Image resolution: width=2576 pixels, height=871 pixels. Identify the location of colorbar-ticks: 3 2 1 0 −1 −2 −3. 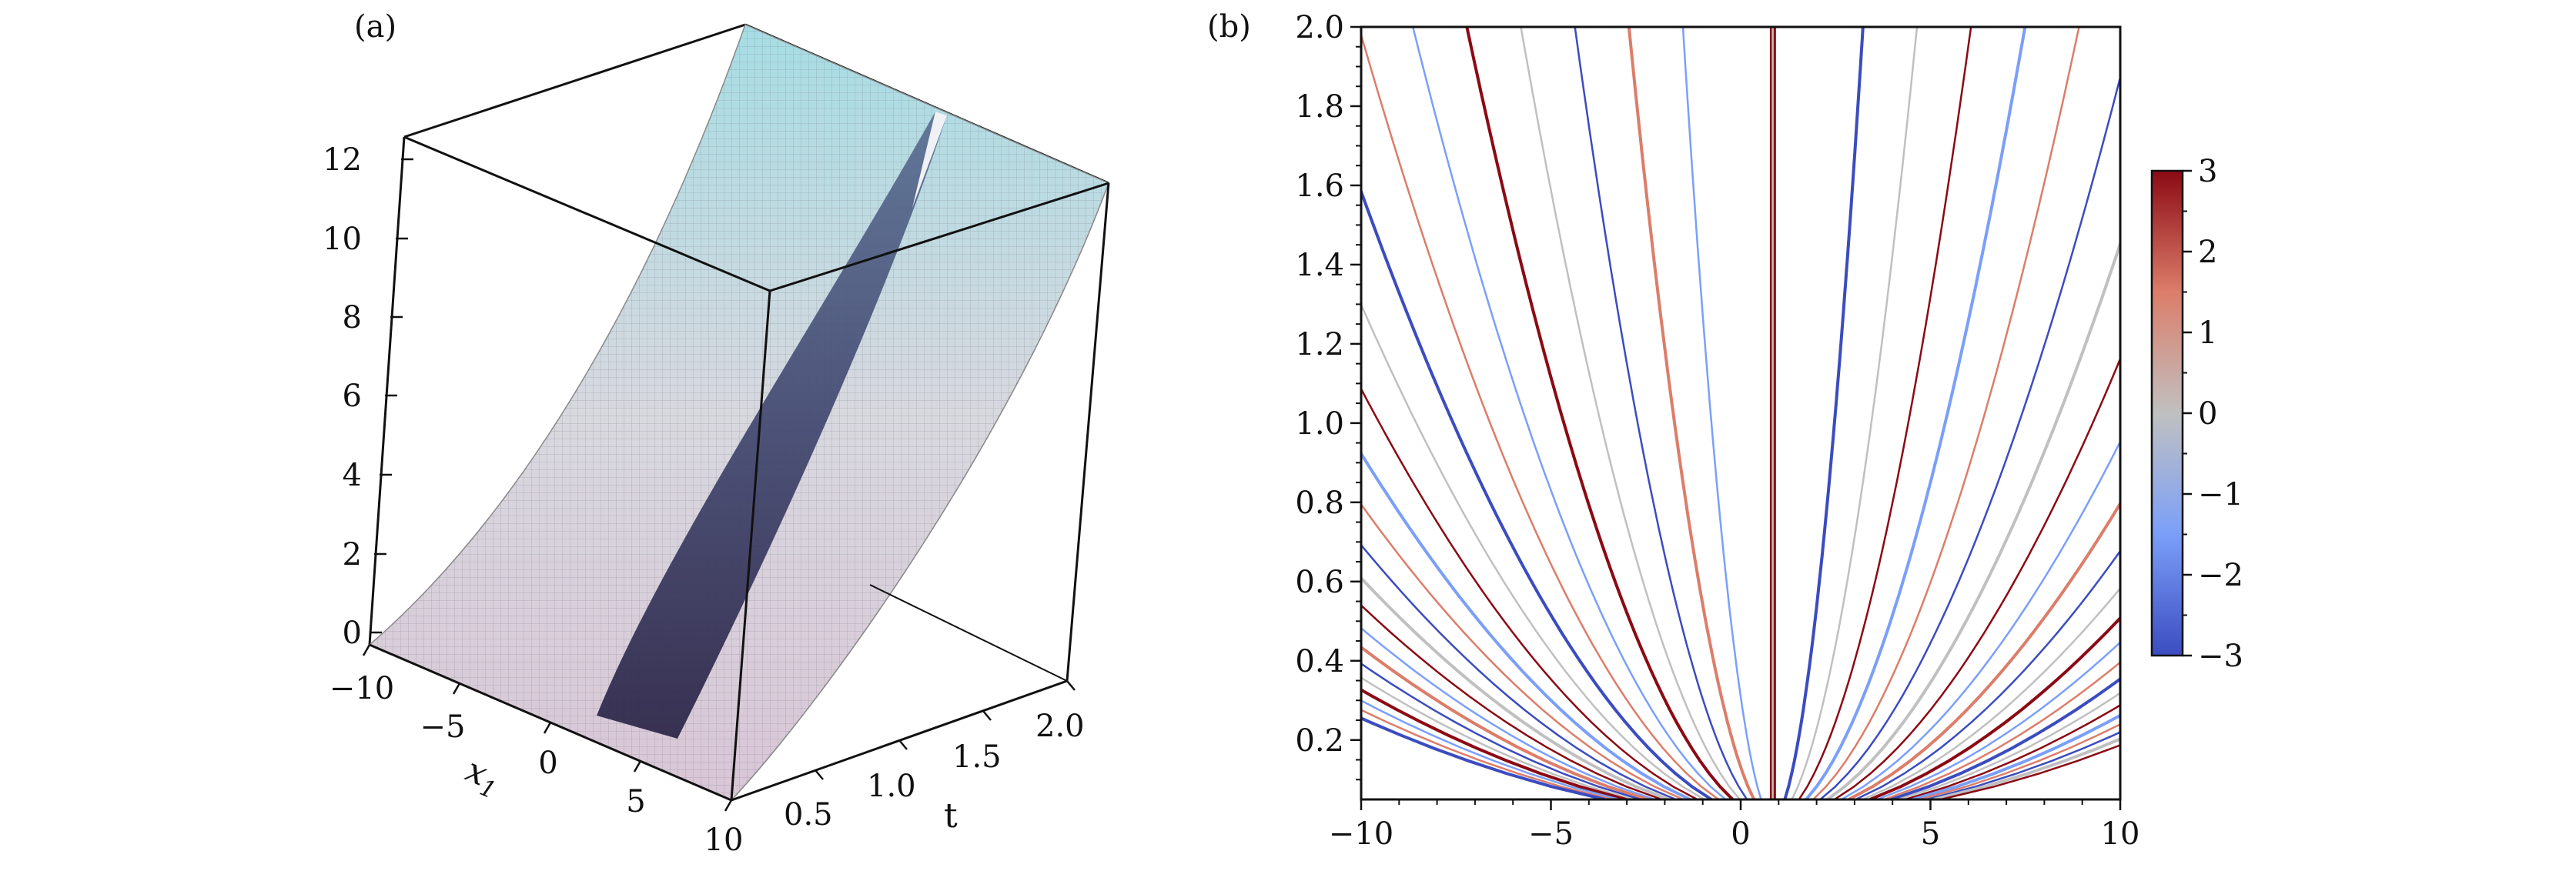
(2213, 414).